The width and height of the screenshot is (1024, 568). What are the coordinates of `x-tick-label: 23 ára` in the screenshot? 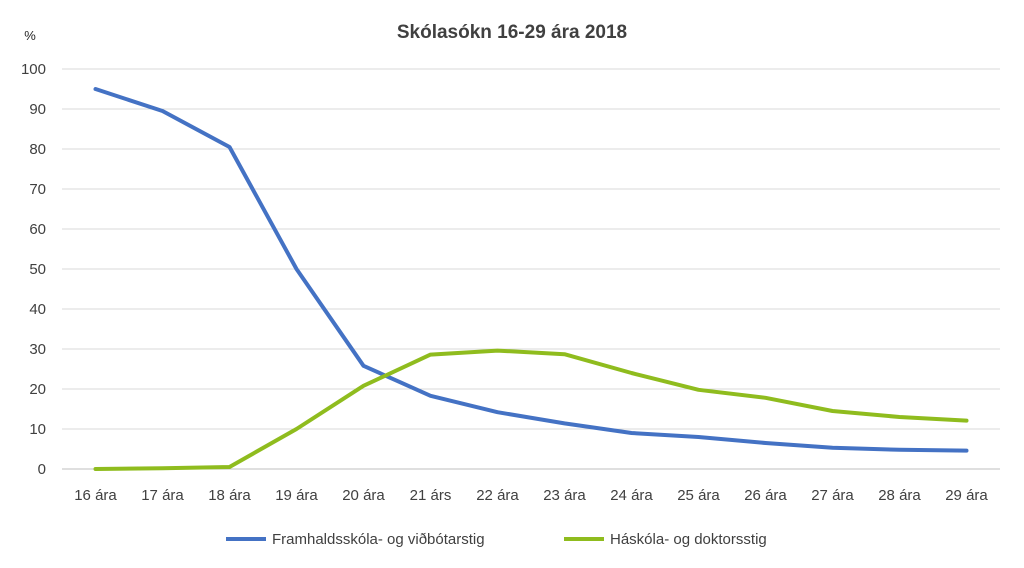 It's located at (564, 495).